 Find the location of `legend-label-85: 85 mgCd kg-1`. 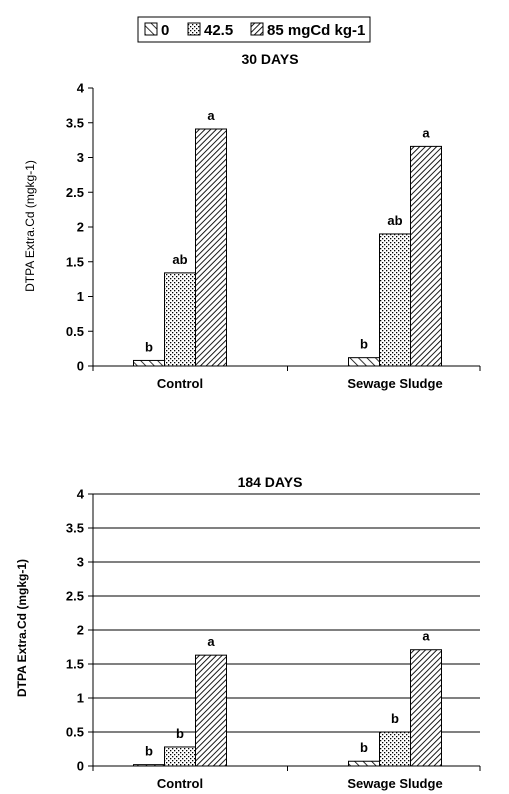

legend-label-85: 85 mgCd kg-1 is located at coordinates (316, 30).